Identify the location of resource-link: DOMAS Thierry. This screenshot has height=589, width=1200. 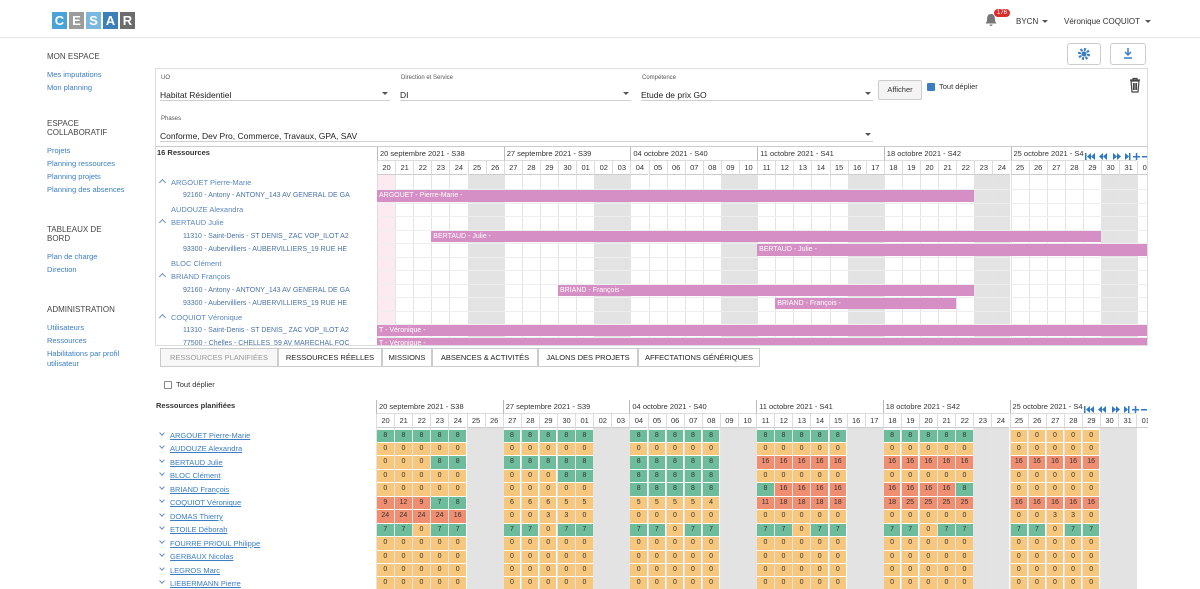
(196, 516).